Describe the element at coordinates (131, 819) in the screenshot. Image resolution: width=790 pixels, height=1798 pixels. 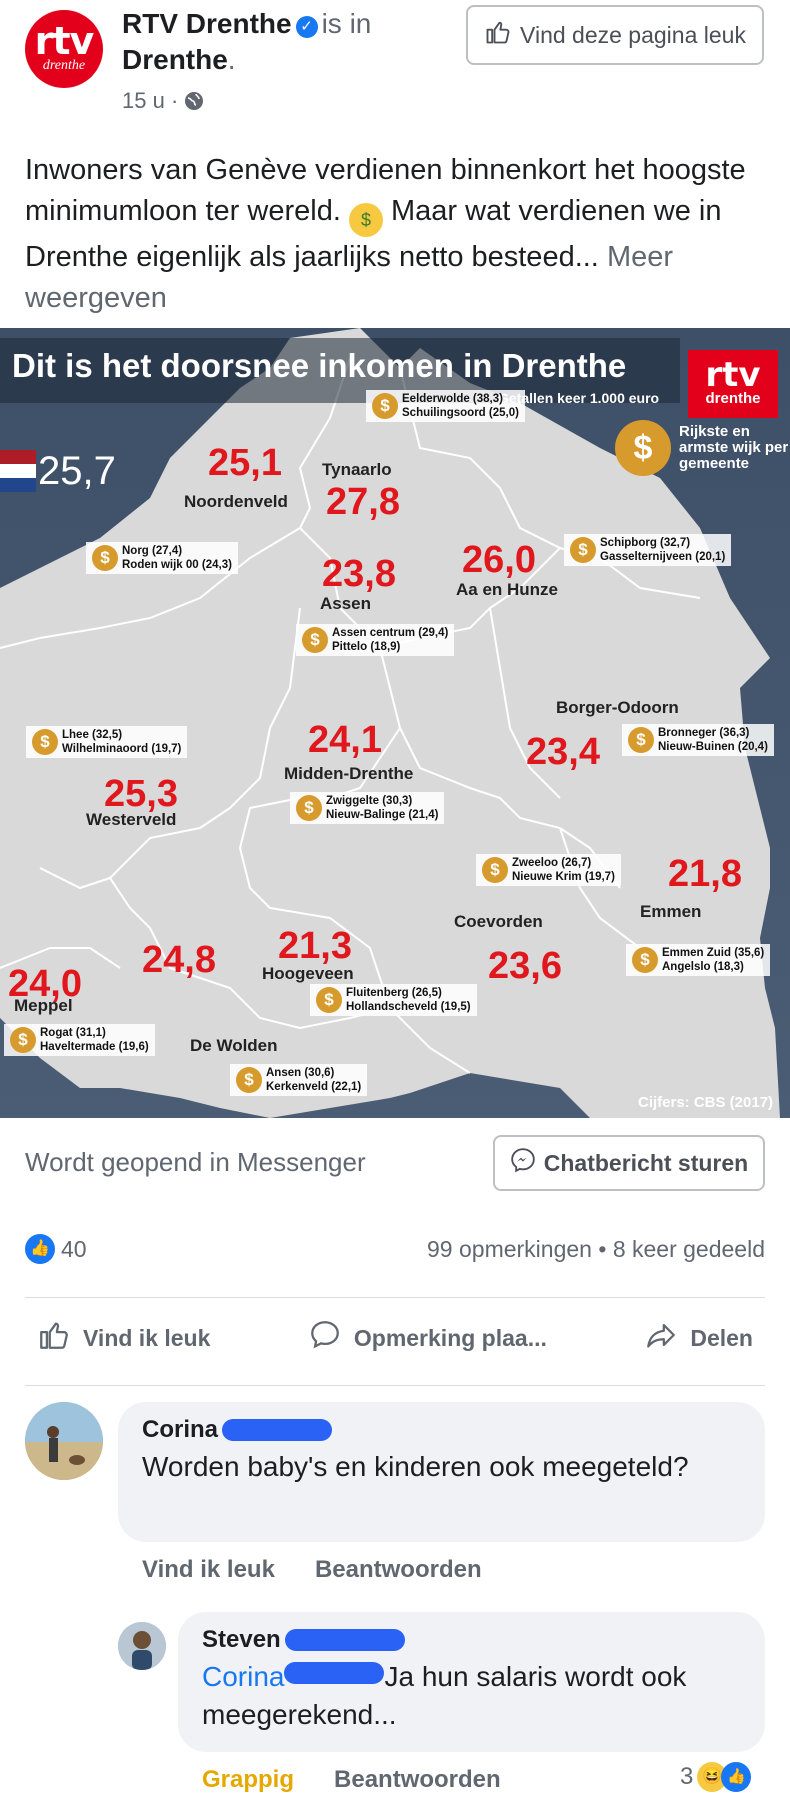
I see `label-westerveld: Westerveld` at that location.